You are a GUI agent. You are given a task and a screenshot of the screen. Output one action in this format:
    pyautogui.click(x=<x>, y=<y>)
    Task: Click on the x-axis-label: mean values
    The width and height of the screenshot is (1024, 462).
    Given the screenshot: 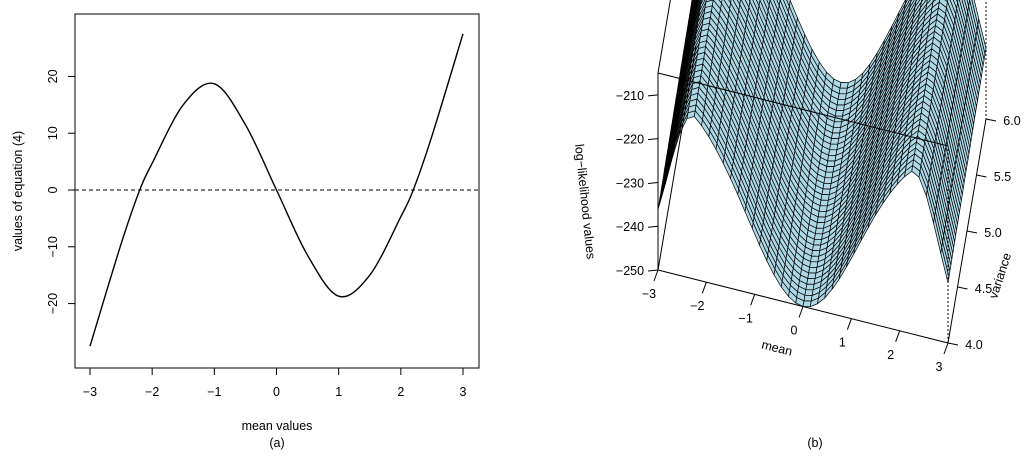 What is the action you would take?
    pyautogui.click(x=277, y=426)
    